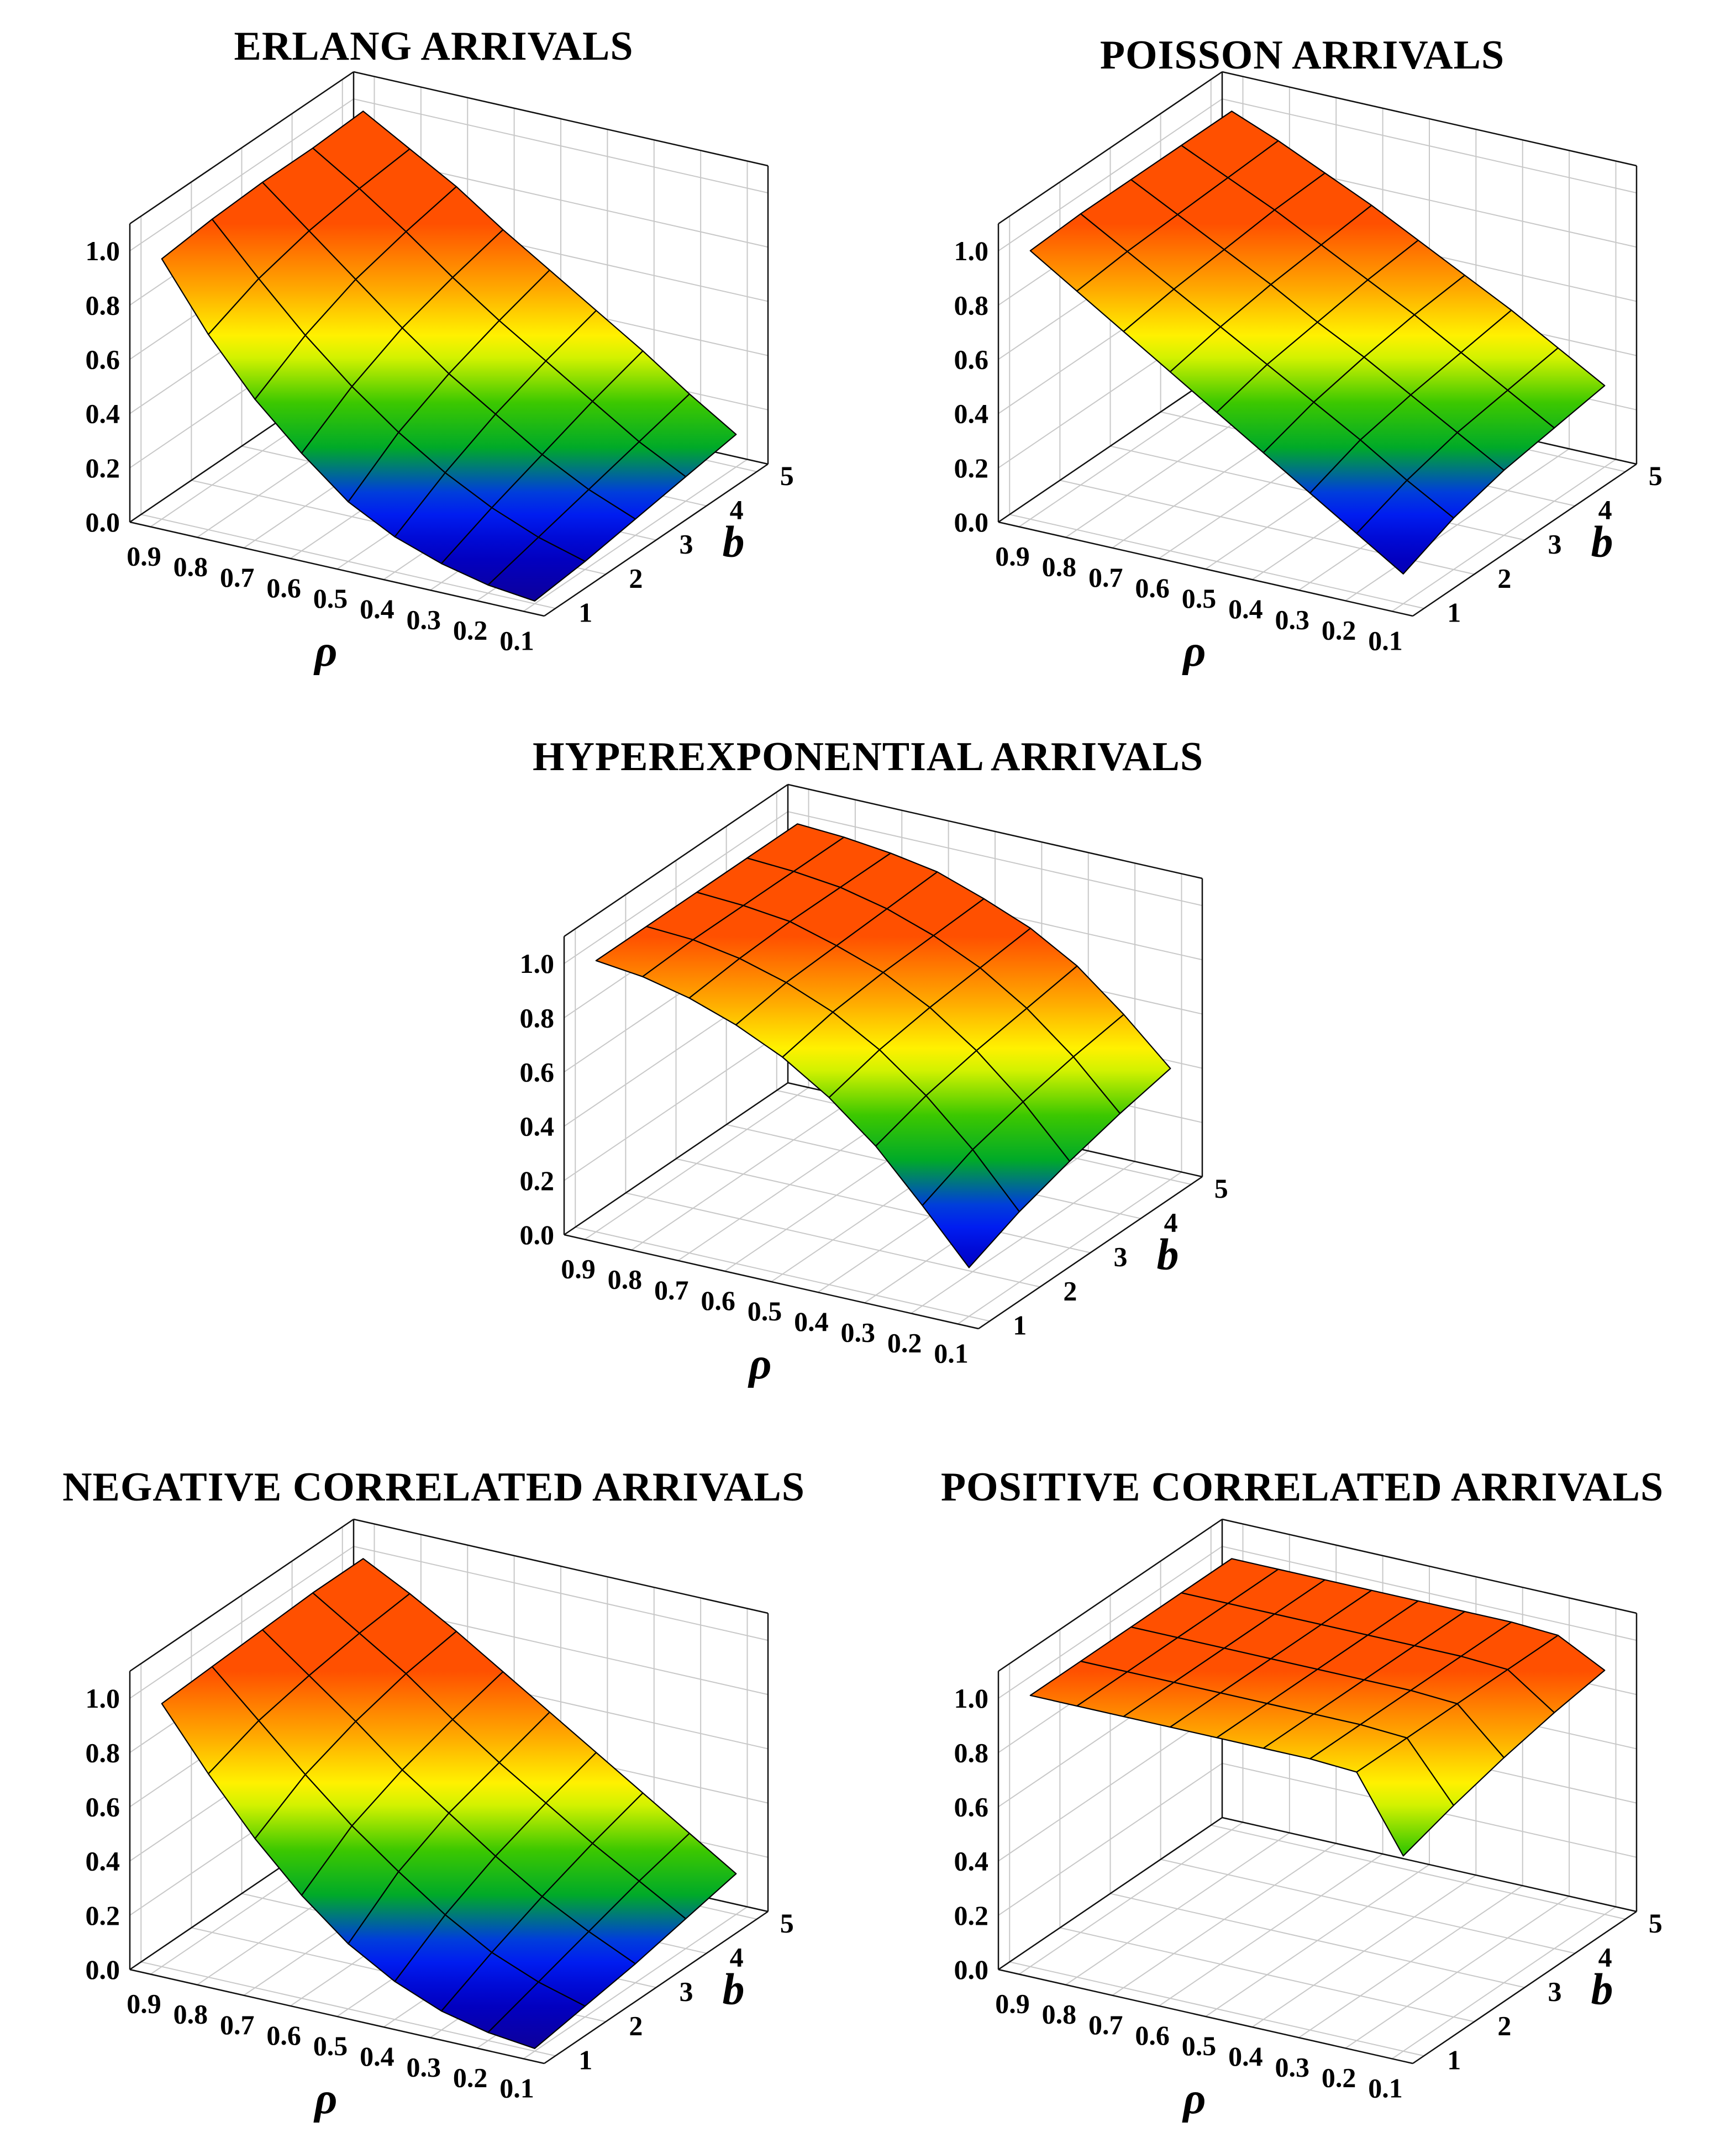 The height and width of the screenshot is (2143, 1736). I want to click on x-tick-label: 0.7, so click(672, 1290).